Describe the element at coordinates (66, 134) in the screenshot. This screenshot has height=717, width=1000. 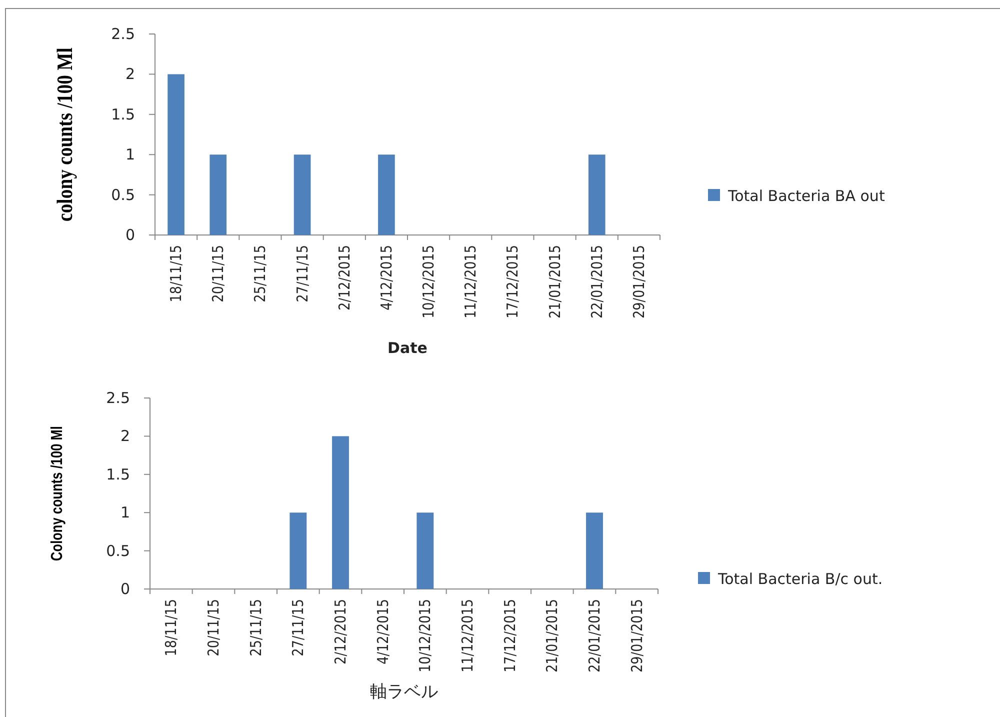
I see `y-axis-title: colony counts /100 Ml` at that location.